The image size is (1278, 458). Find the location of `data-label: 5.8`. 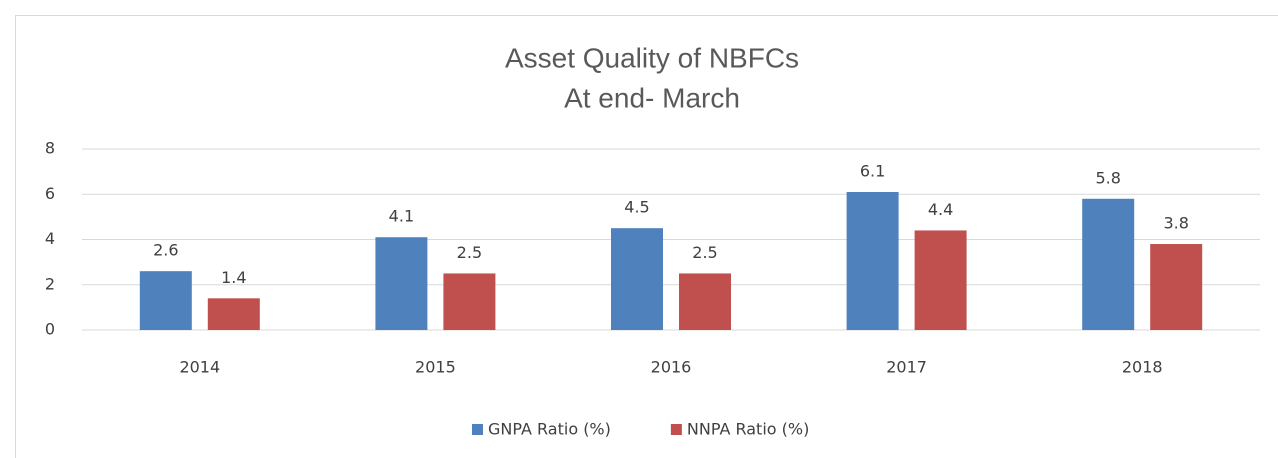

data-label: 5.8 is located at coordinates (1107, 177).